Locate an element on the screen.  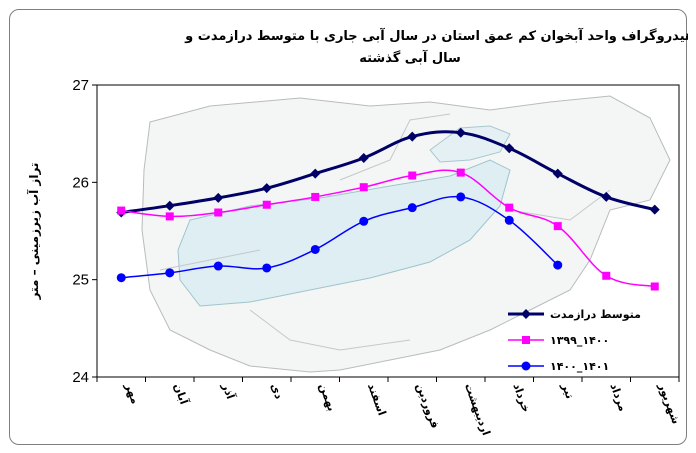
legend-entry: ۱۴۰۰_۱۴۰۱ is located at coordinates (558, 366).